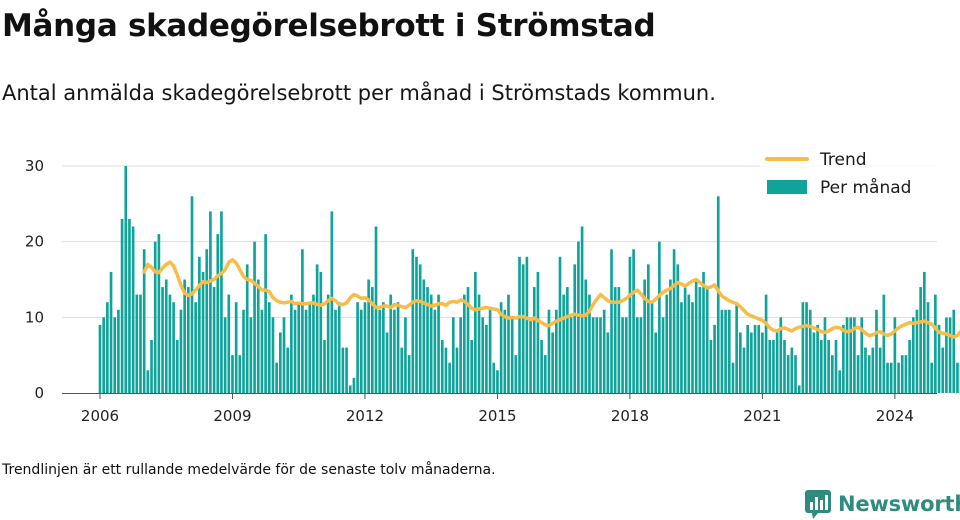 This screenshot has width=960, height=520. What do you see at coordinates (865, 187) in the screenshot?
I see `legend-bar-label: Per månad` at bounding box center [865, 187].